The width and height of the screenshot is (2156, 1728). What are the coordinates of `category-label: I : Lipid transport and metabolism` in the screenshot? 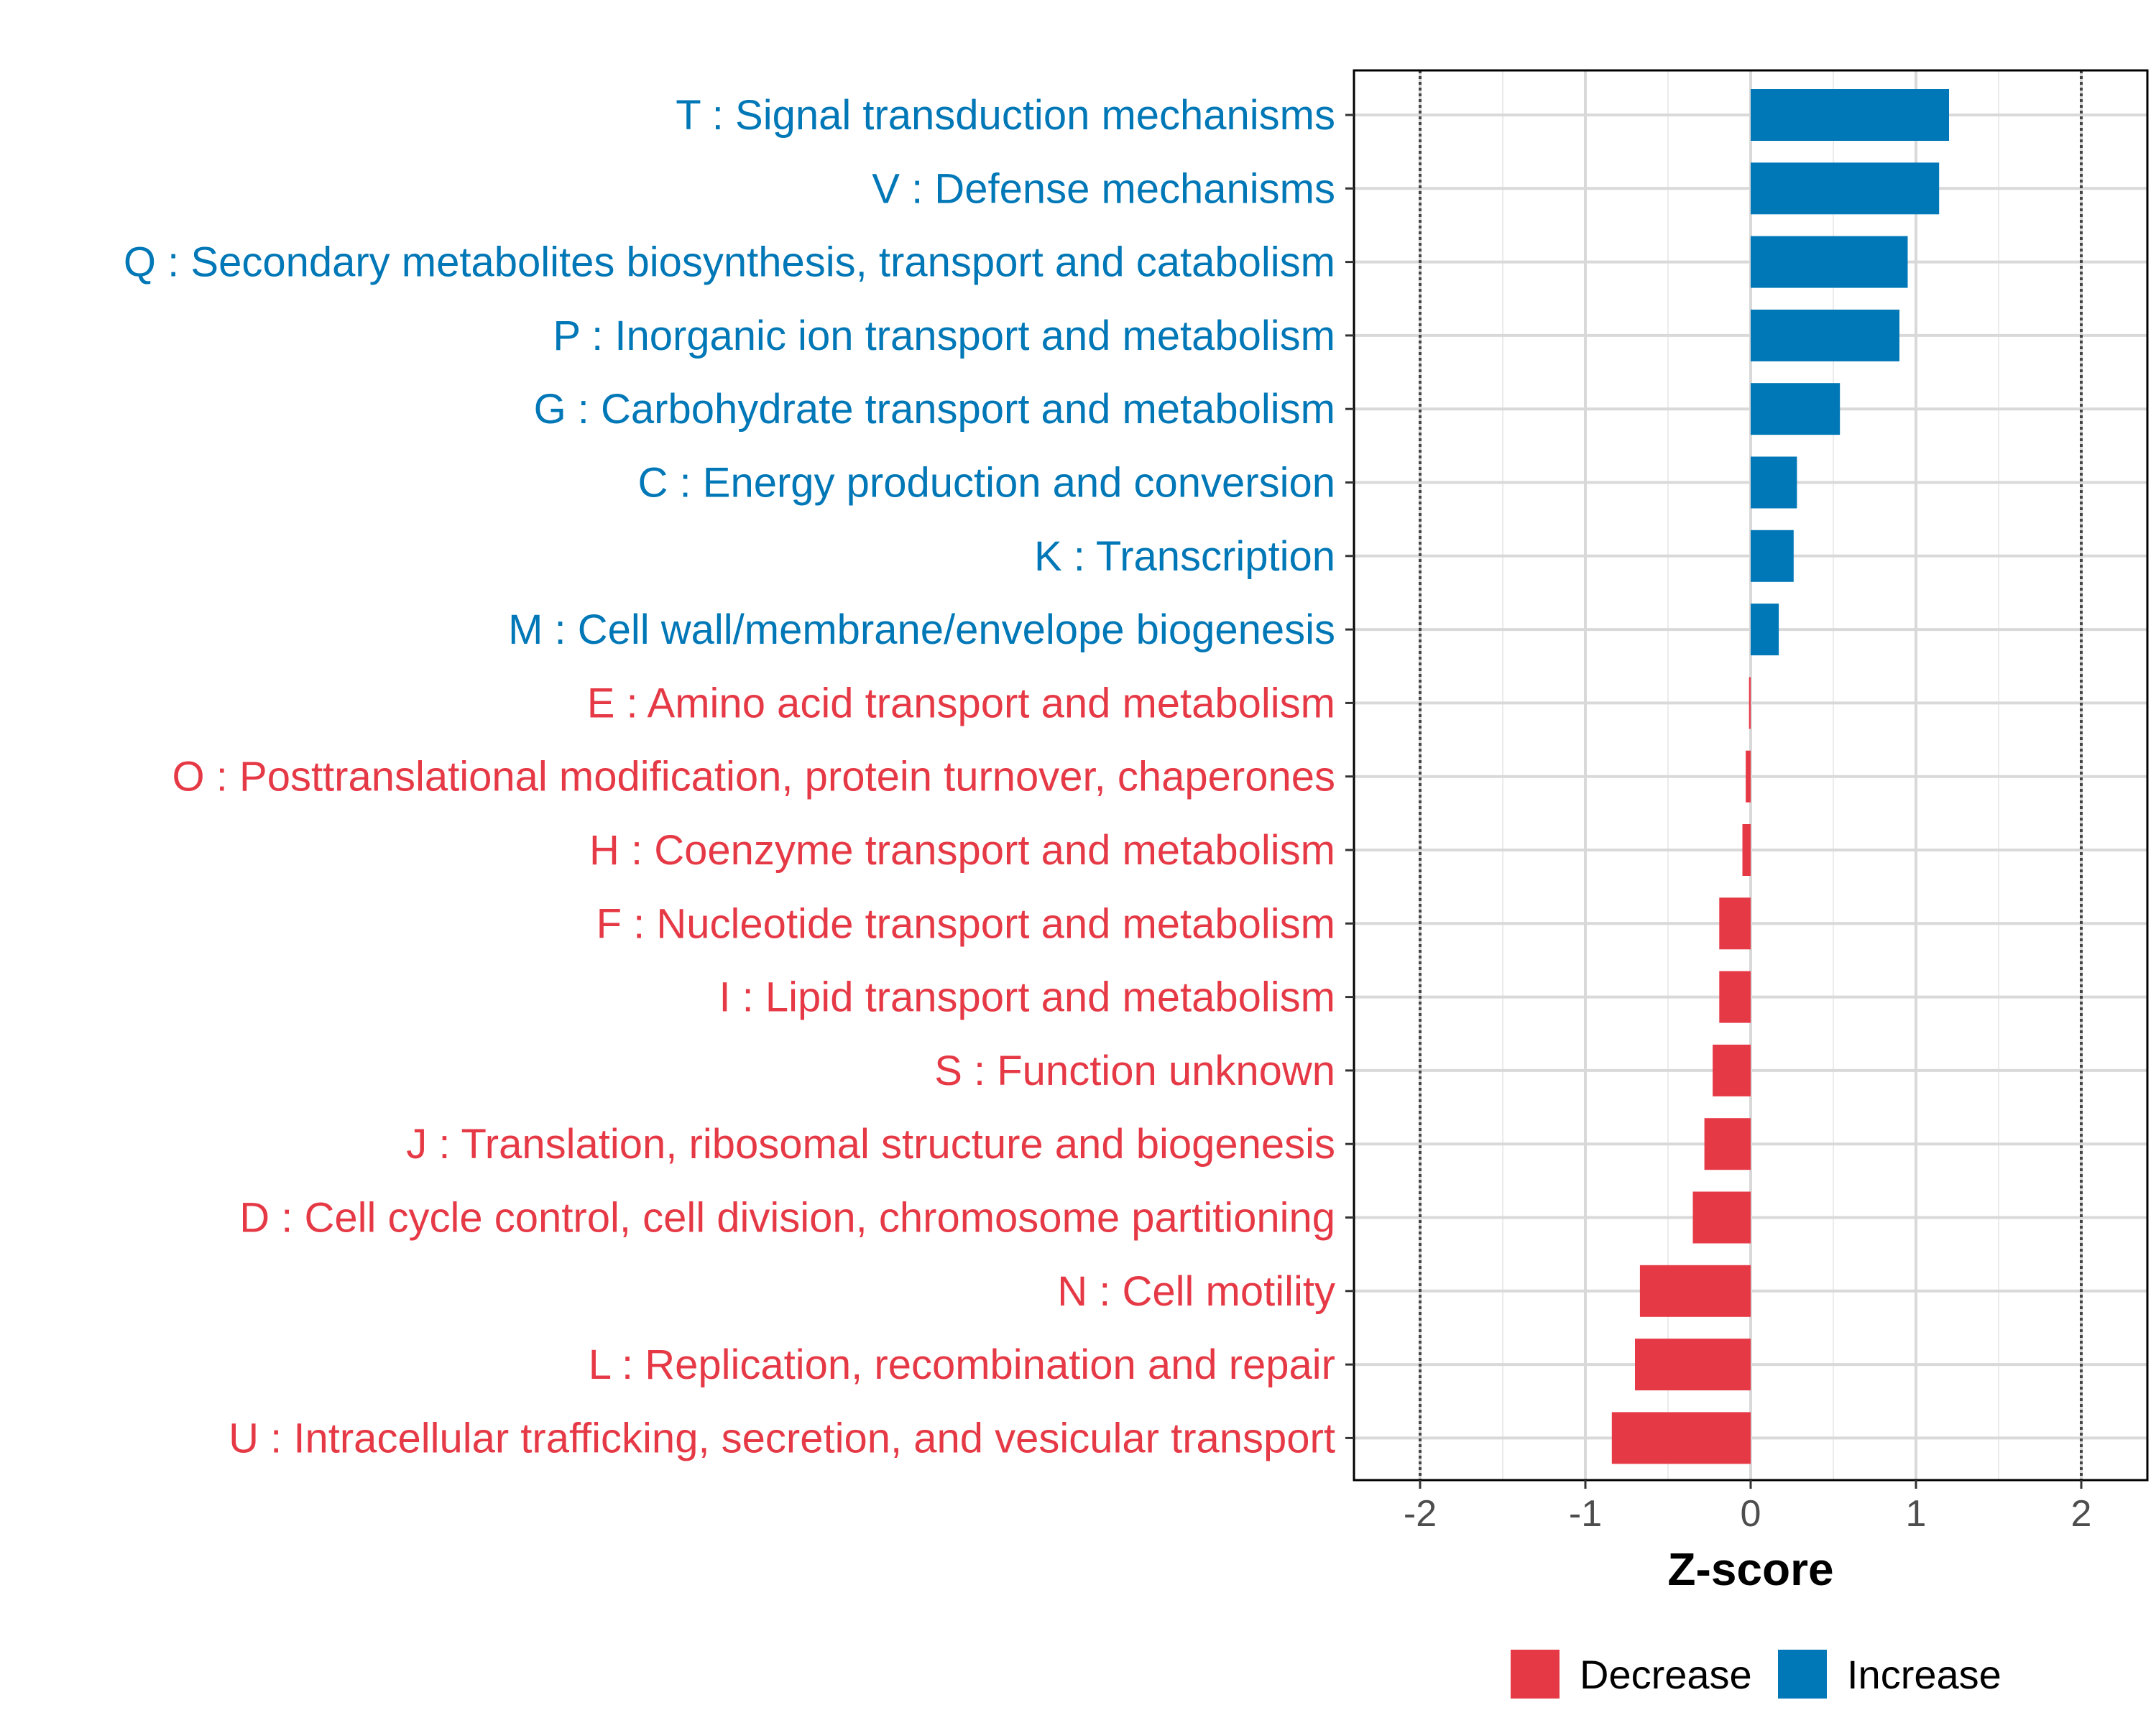 It's located at (1027, 998).